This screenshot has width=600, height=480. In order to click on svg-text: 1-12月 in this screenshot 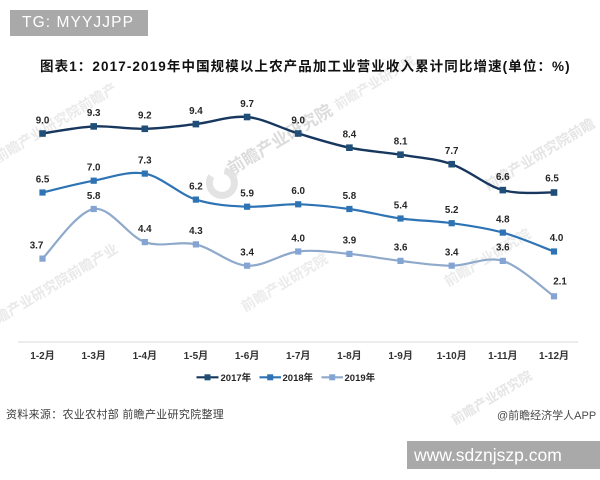, I will do `click(554, 356)`.